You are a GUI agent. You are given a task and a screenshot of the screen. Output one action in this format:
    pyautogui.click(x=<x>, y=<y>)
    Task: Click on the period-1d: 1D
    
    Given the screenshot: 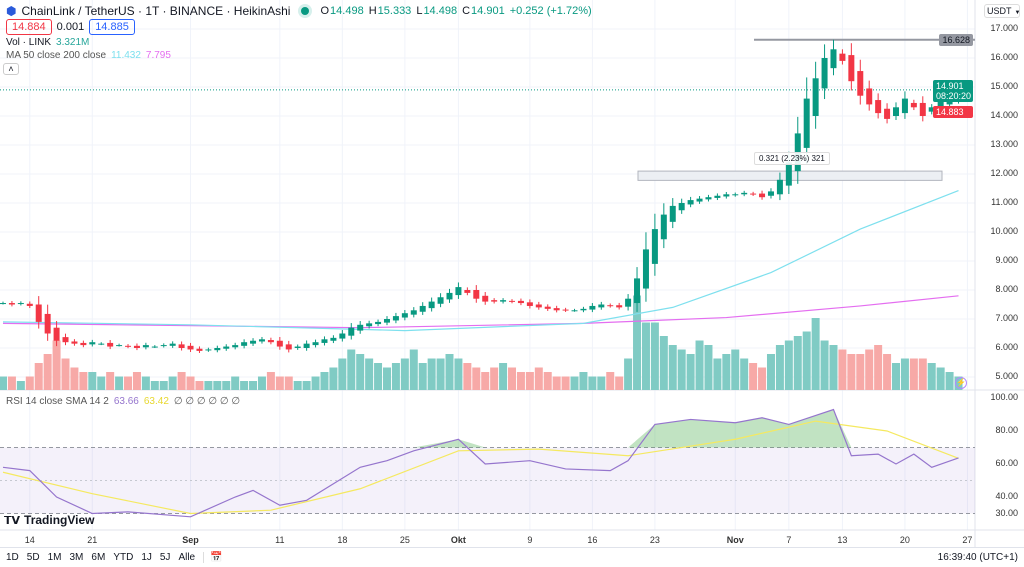 What is the action you would take?
    pyautogui.click(x=12, y=557)
    